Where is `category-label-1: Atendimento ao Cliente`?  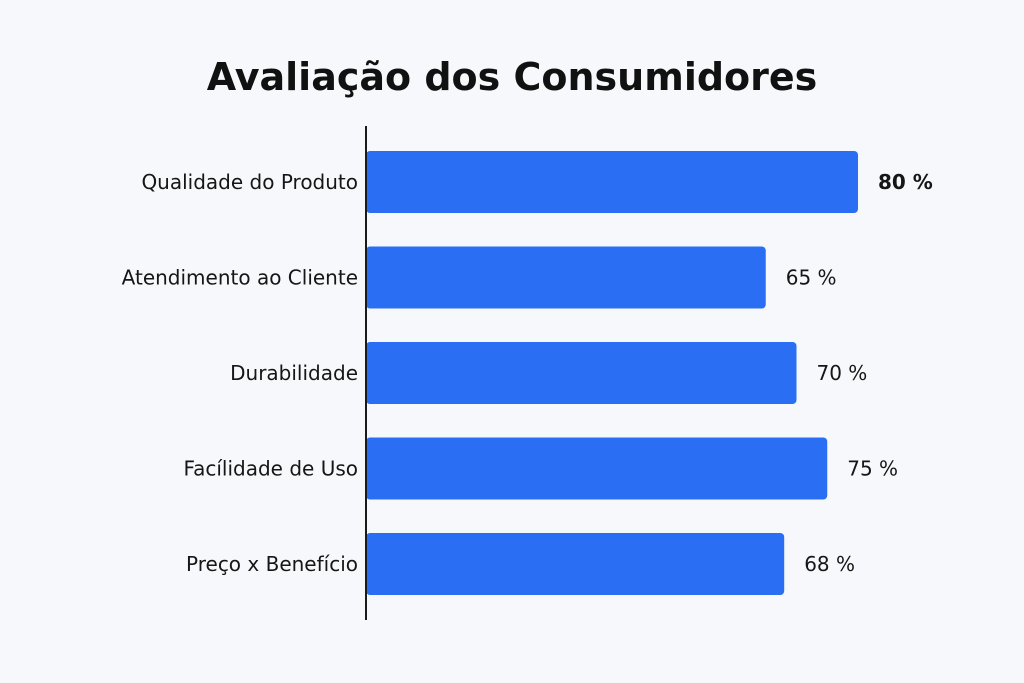
category-label-1: Atendimento ao Cliente is located at coordinates (240, 278).